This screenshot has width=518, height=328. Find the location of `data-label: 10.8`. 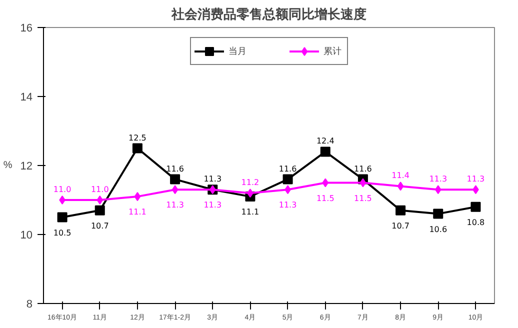

data-label: 10.8 is located at coordinates (475, 222).